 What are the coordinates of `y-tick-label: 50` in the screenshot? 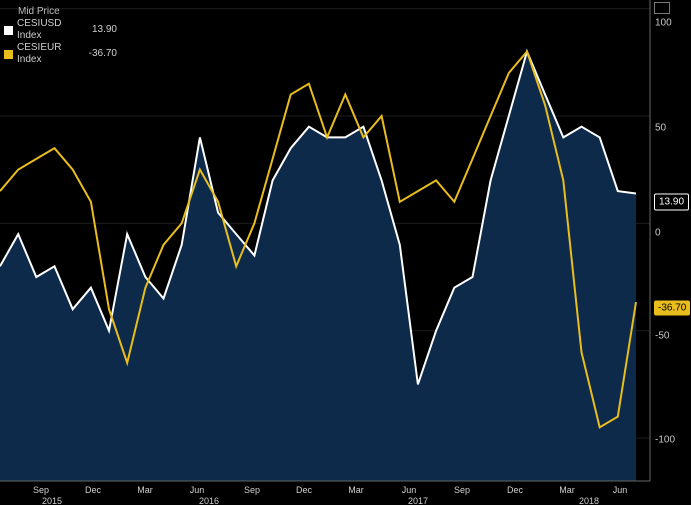 It's located at (661, 128).